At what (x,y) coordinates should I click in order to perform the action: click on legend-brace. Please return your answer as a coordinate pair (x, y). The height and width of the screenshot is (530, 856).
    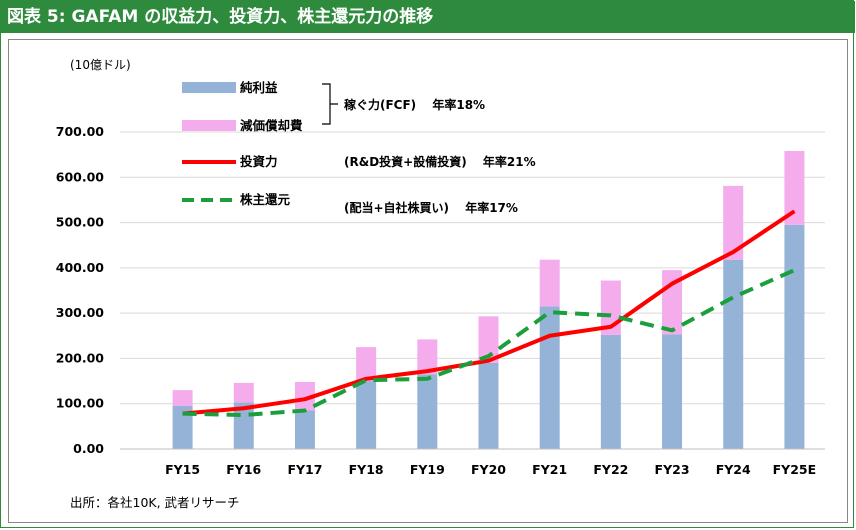
    Looking at the image, I should click on (330, 104).